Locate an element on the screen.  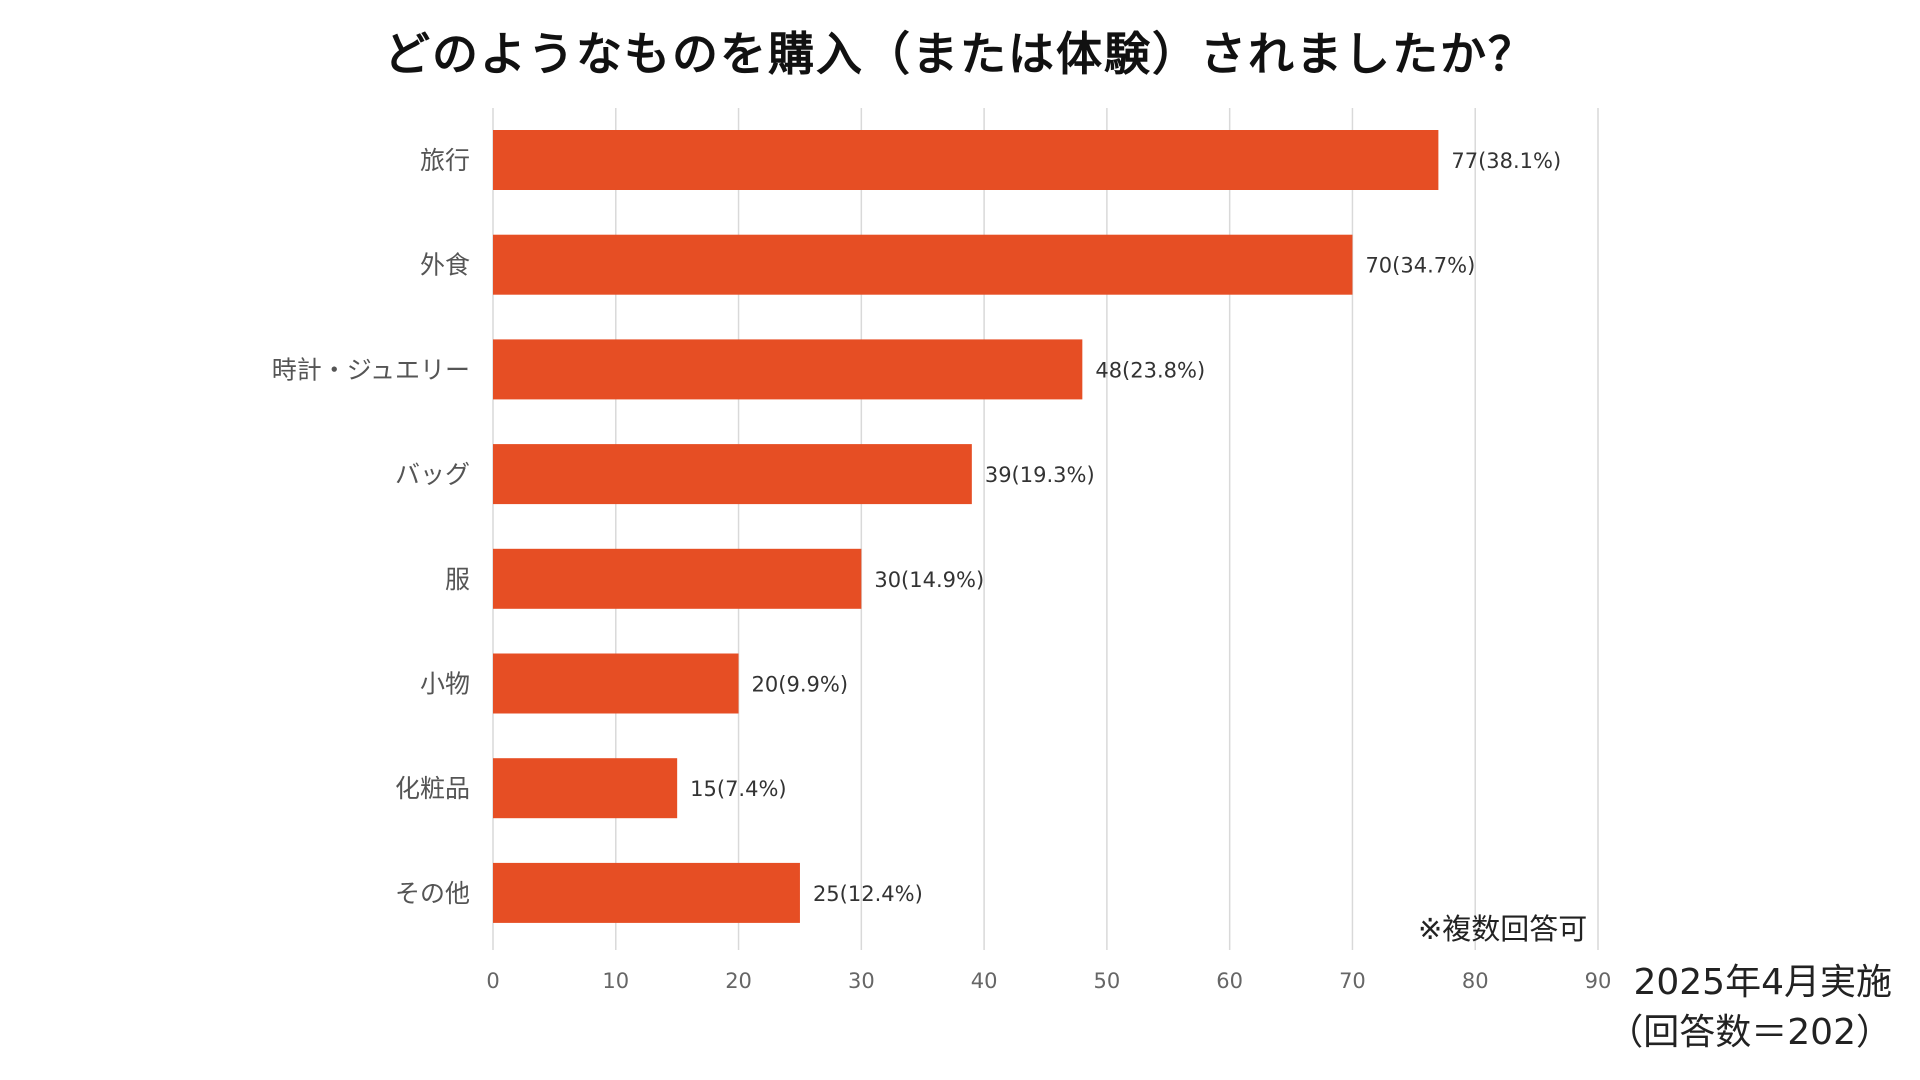
x-tick-label: 80 is located at coordinates (1475, 981).